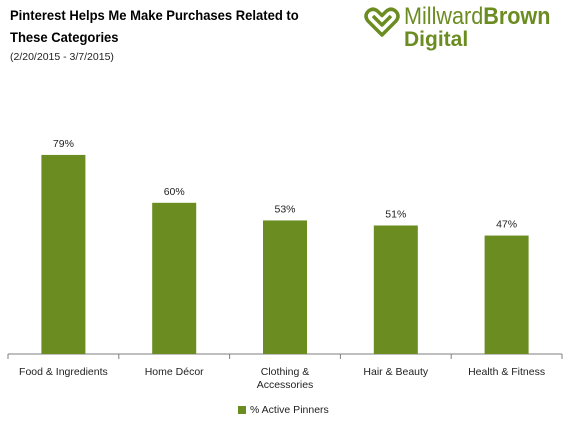 This screenshot has height=426, width=582. I want to click on legend-swatch, so click(242, 410).